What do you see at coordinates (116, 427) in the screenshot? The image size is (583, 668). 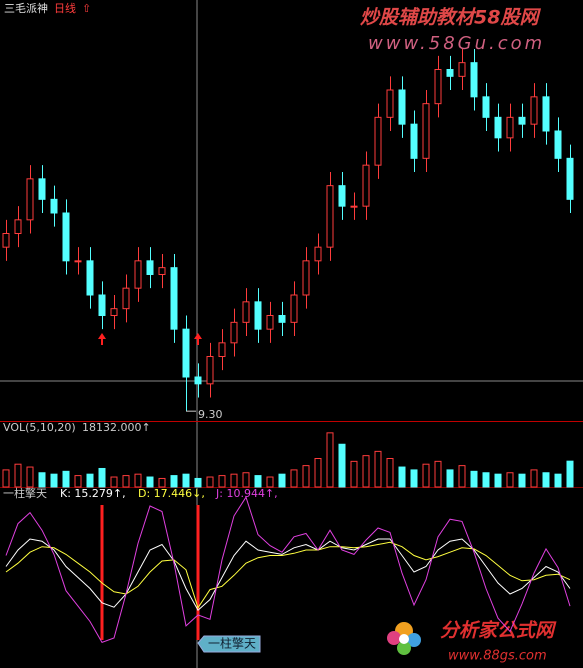 I see `volume-readout: 18132.000↑` at bounding box center [116, 427].